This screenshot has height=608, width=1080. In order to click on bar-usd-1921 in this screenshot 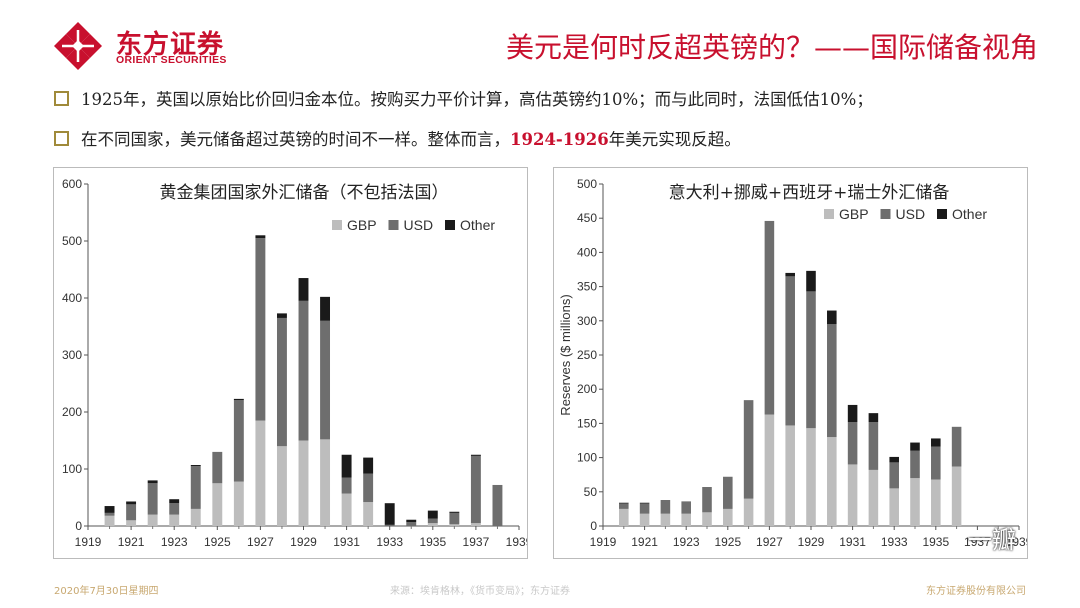, I will do `click(131, 512)`.